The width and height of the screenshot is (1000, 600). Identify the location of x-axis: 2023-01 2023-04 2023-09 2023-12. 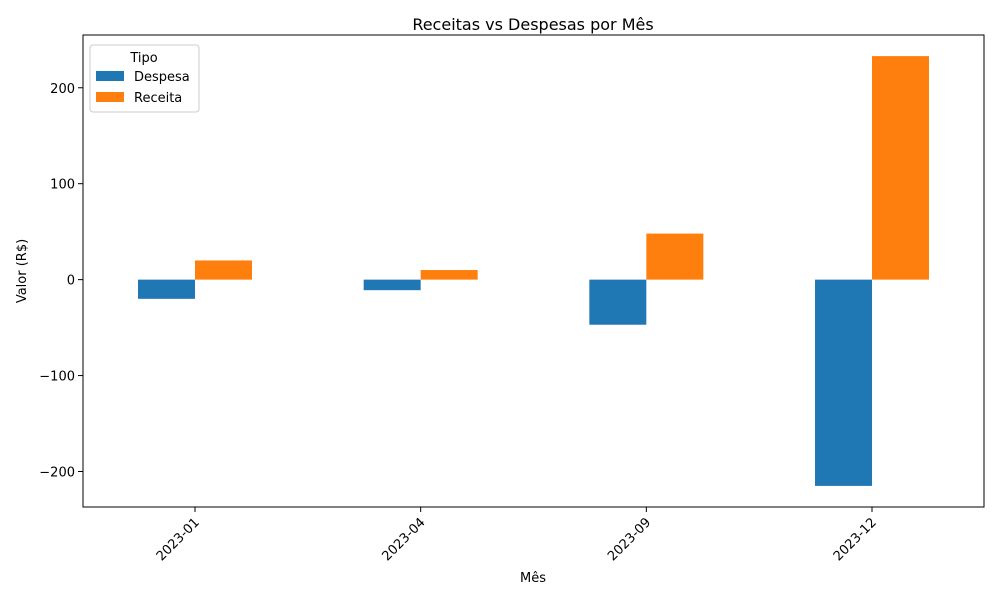
(517, 535).